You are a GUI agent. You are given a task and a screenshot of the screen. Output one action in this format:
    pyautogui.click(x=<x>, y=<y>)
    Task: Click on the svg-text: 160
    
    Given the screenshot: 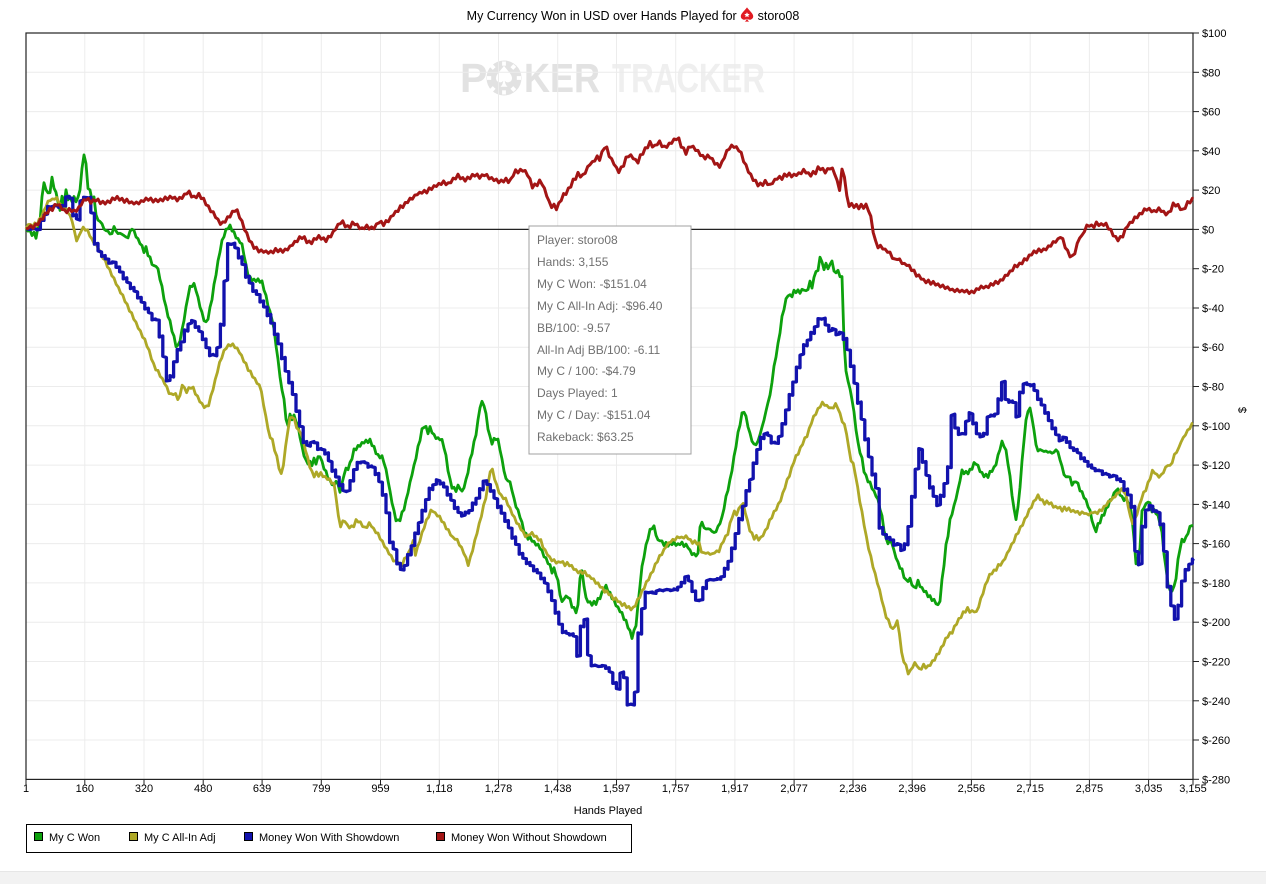 What is the action you would take?
    pyautogui.click(x=85, y=789)
    